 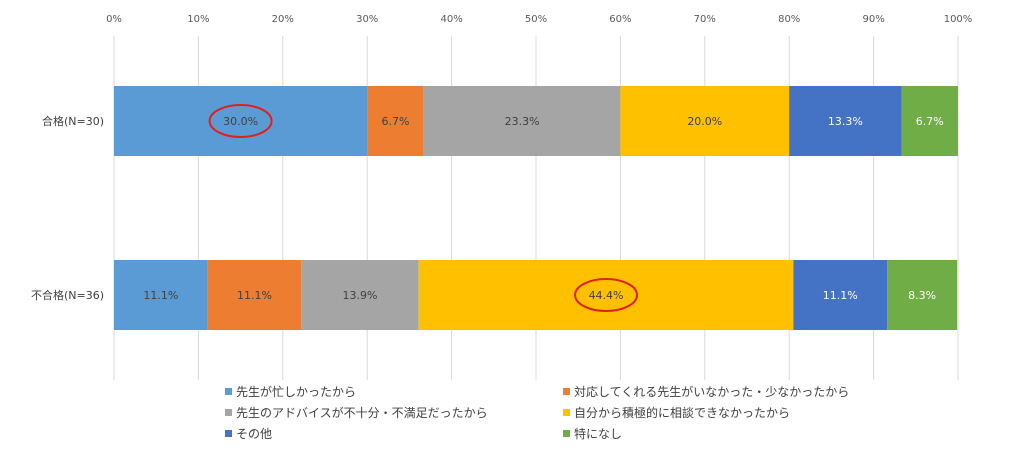 I want to click on x-tick-label: 50%, so click(x=536, y=19).